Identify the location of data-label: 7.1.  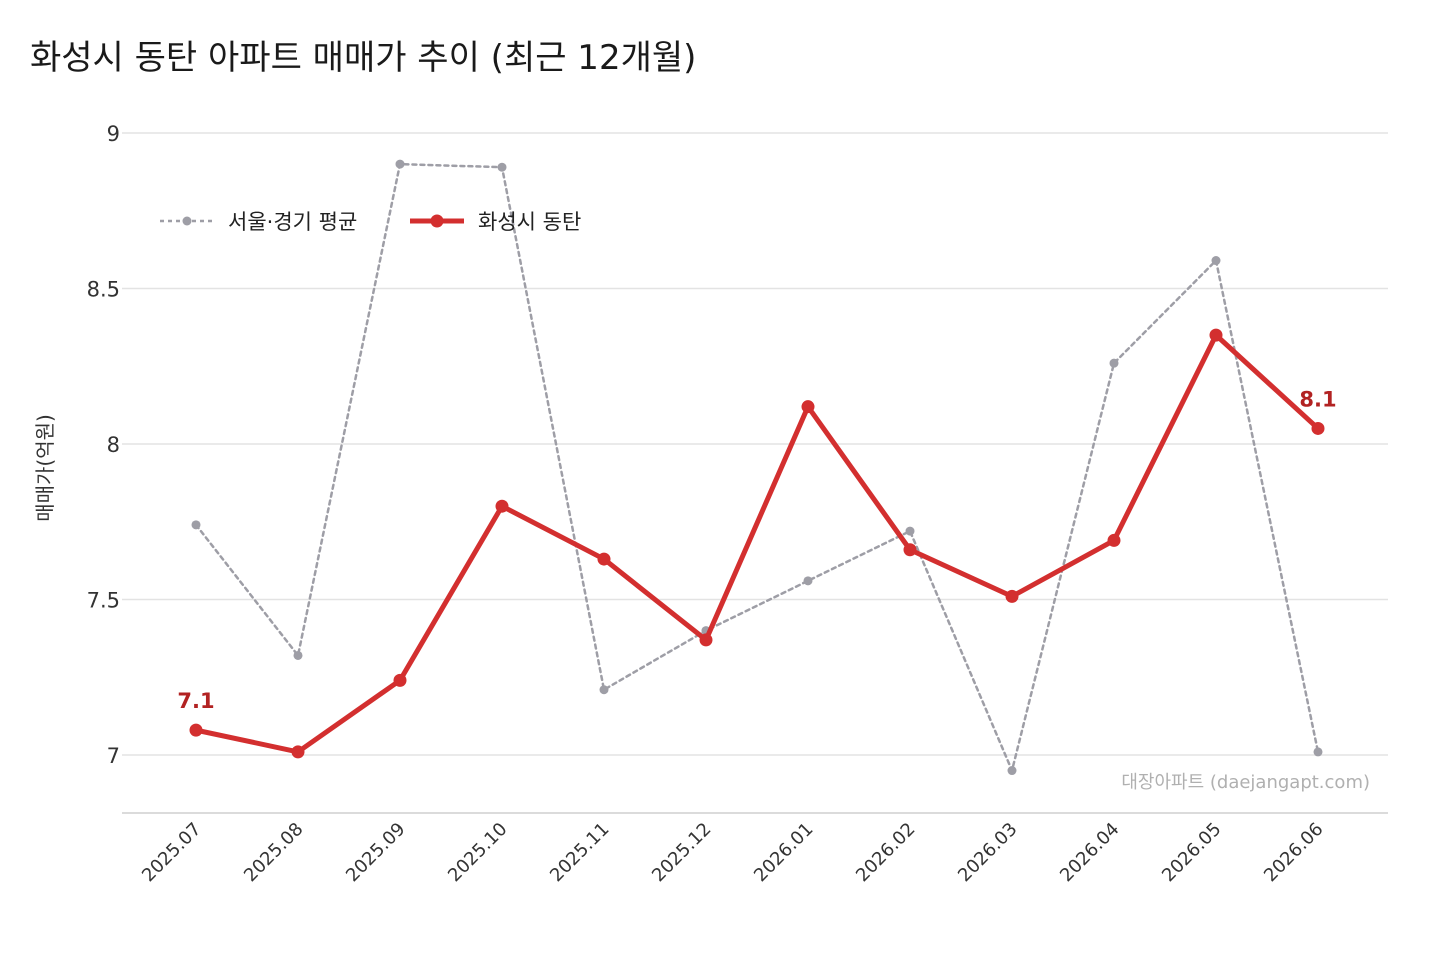
(195, 701).